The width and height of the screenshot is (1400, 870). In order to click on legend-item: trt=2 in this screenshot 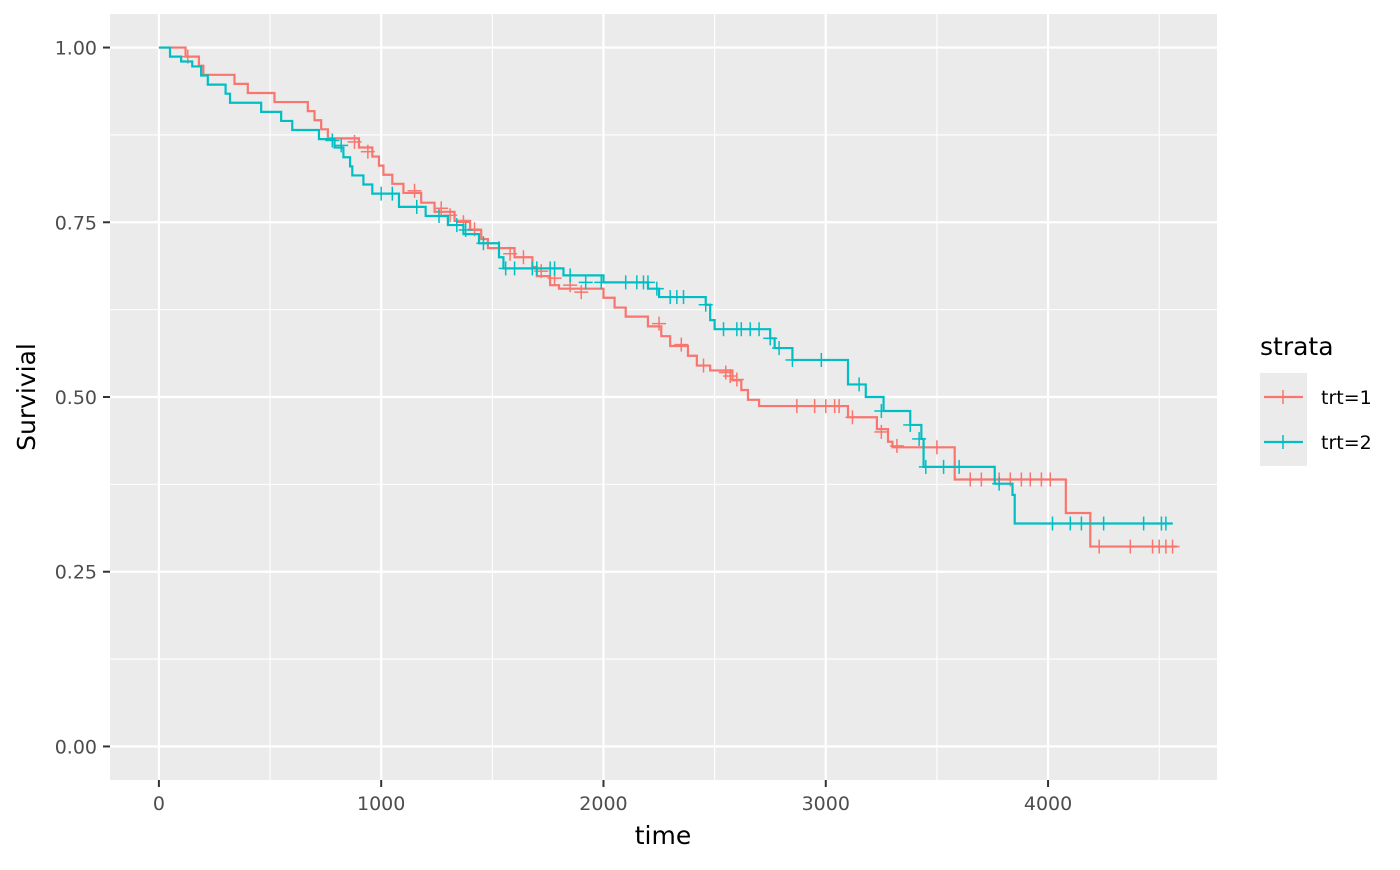, I will do `click(1318, 443)`.